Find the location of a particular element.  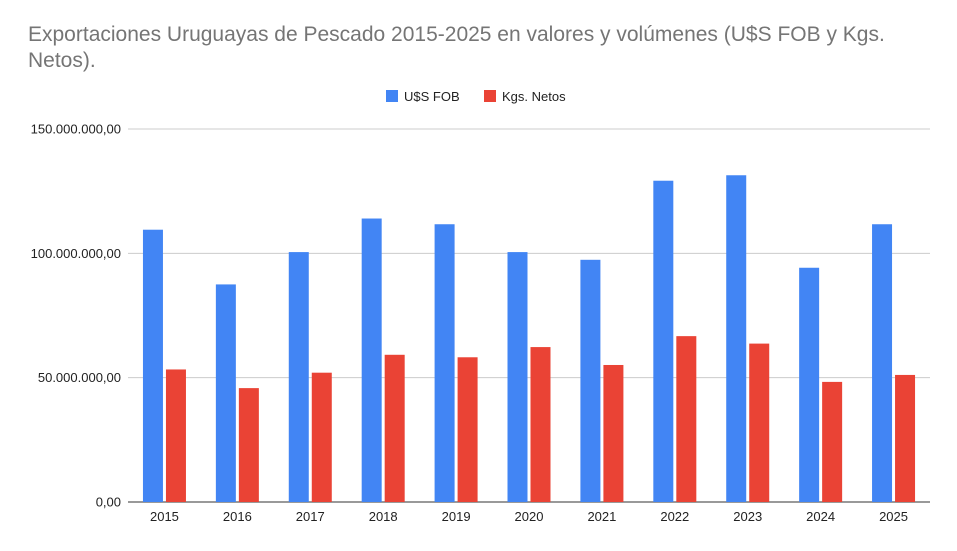

bar-usd-fob-2019 is located at coordinates (444, 363).